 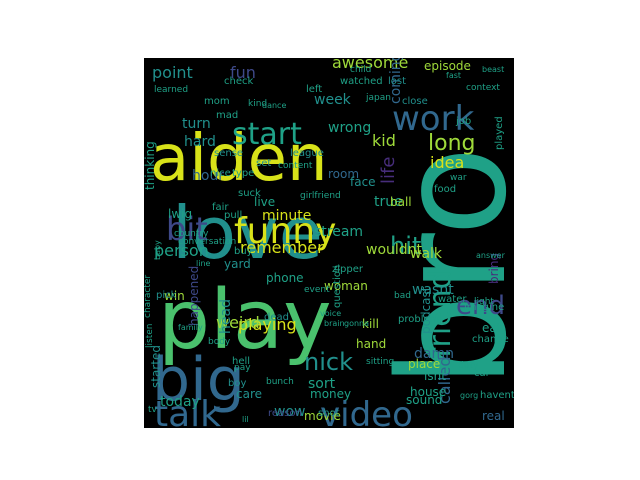 What do you see at coordinates (482, 373) in the screenshot?
I see `word-car: car` at bounding box center [482, 373].